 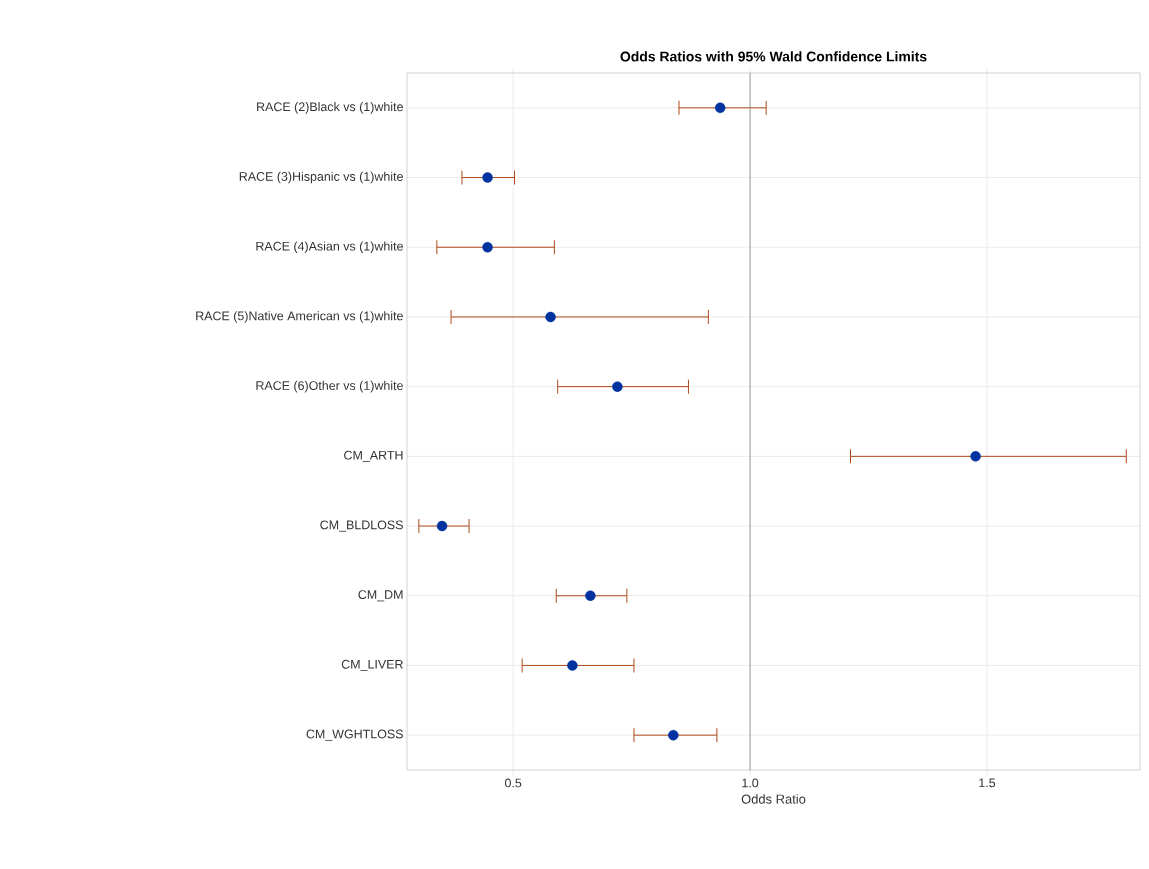 What do you see at coordinates (773, 56) in the screenshot?
I see `chart-title: Odds Ratios with 95% Wald Confidence Limits` at bounding box center [773, 56].